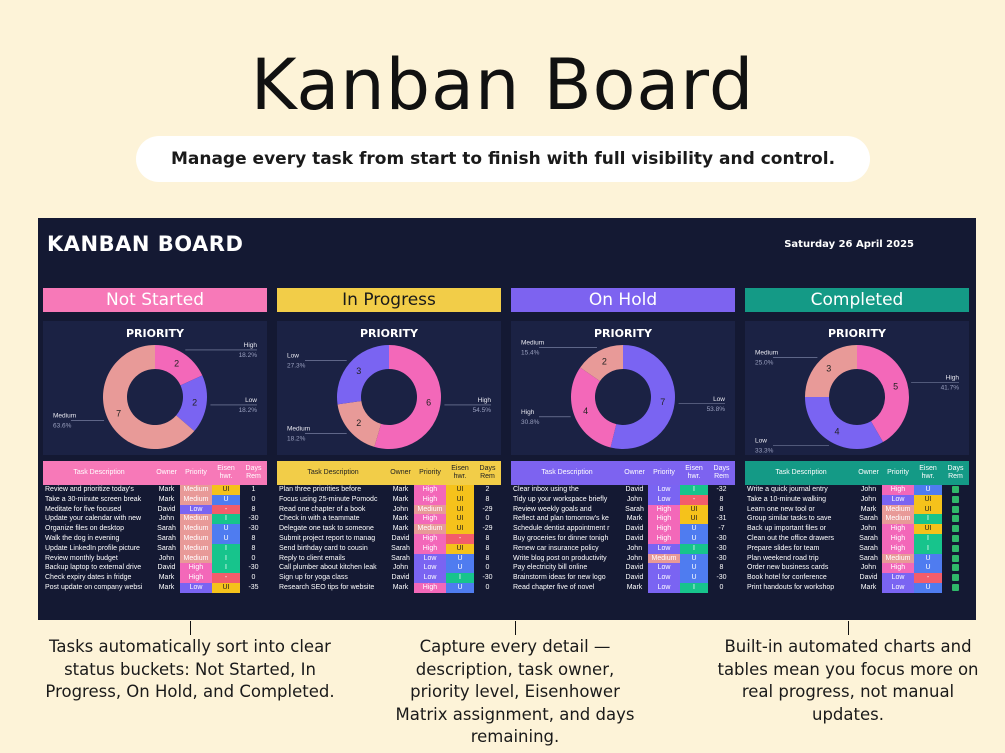 The image size is (1005, 753). What do you see at coordinates (857, 499) in the screenshot?
I see `table-row: Take a 10-minute walking John Low UI` at bounding box center [857, 499].